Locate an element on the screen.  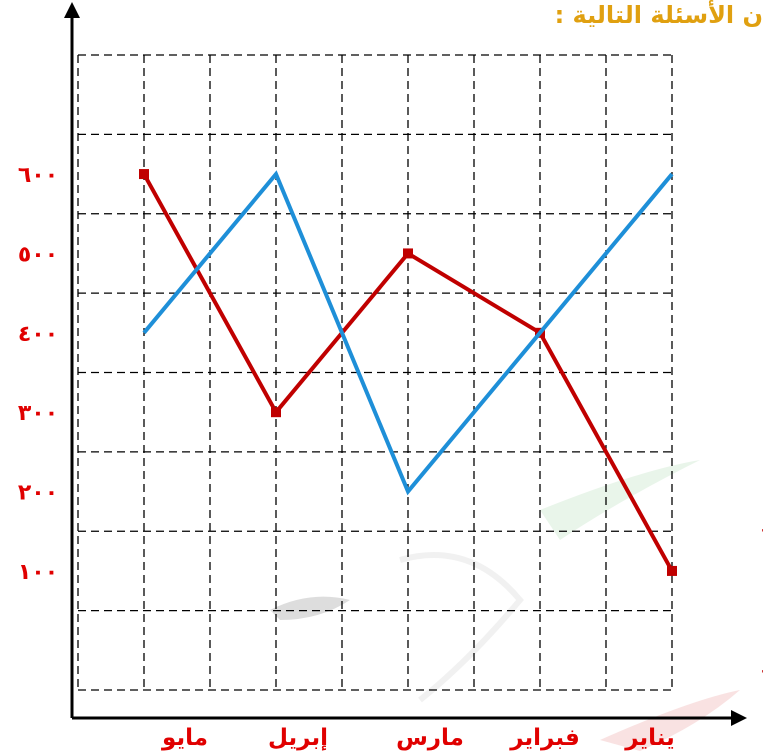
x-category-label: مايو is located at coordinates (184, 738).